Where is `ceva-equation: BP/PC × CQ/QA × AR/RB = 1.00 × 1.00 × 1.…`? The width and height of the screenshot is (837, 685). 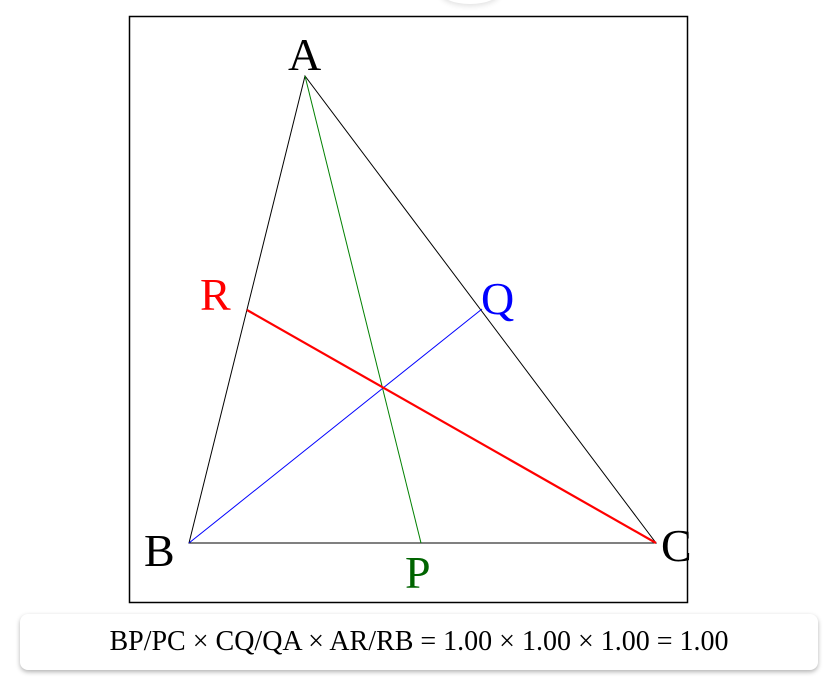
ceva-equation: BP/PC × CQ/QA × AR/RB = 1.00 × 1.00 × 1.… is located at coordinates (419, 641).